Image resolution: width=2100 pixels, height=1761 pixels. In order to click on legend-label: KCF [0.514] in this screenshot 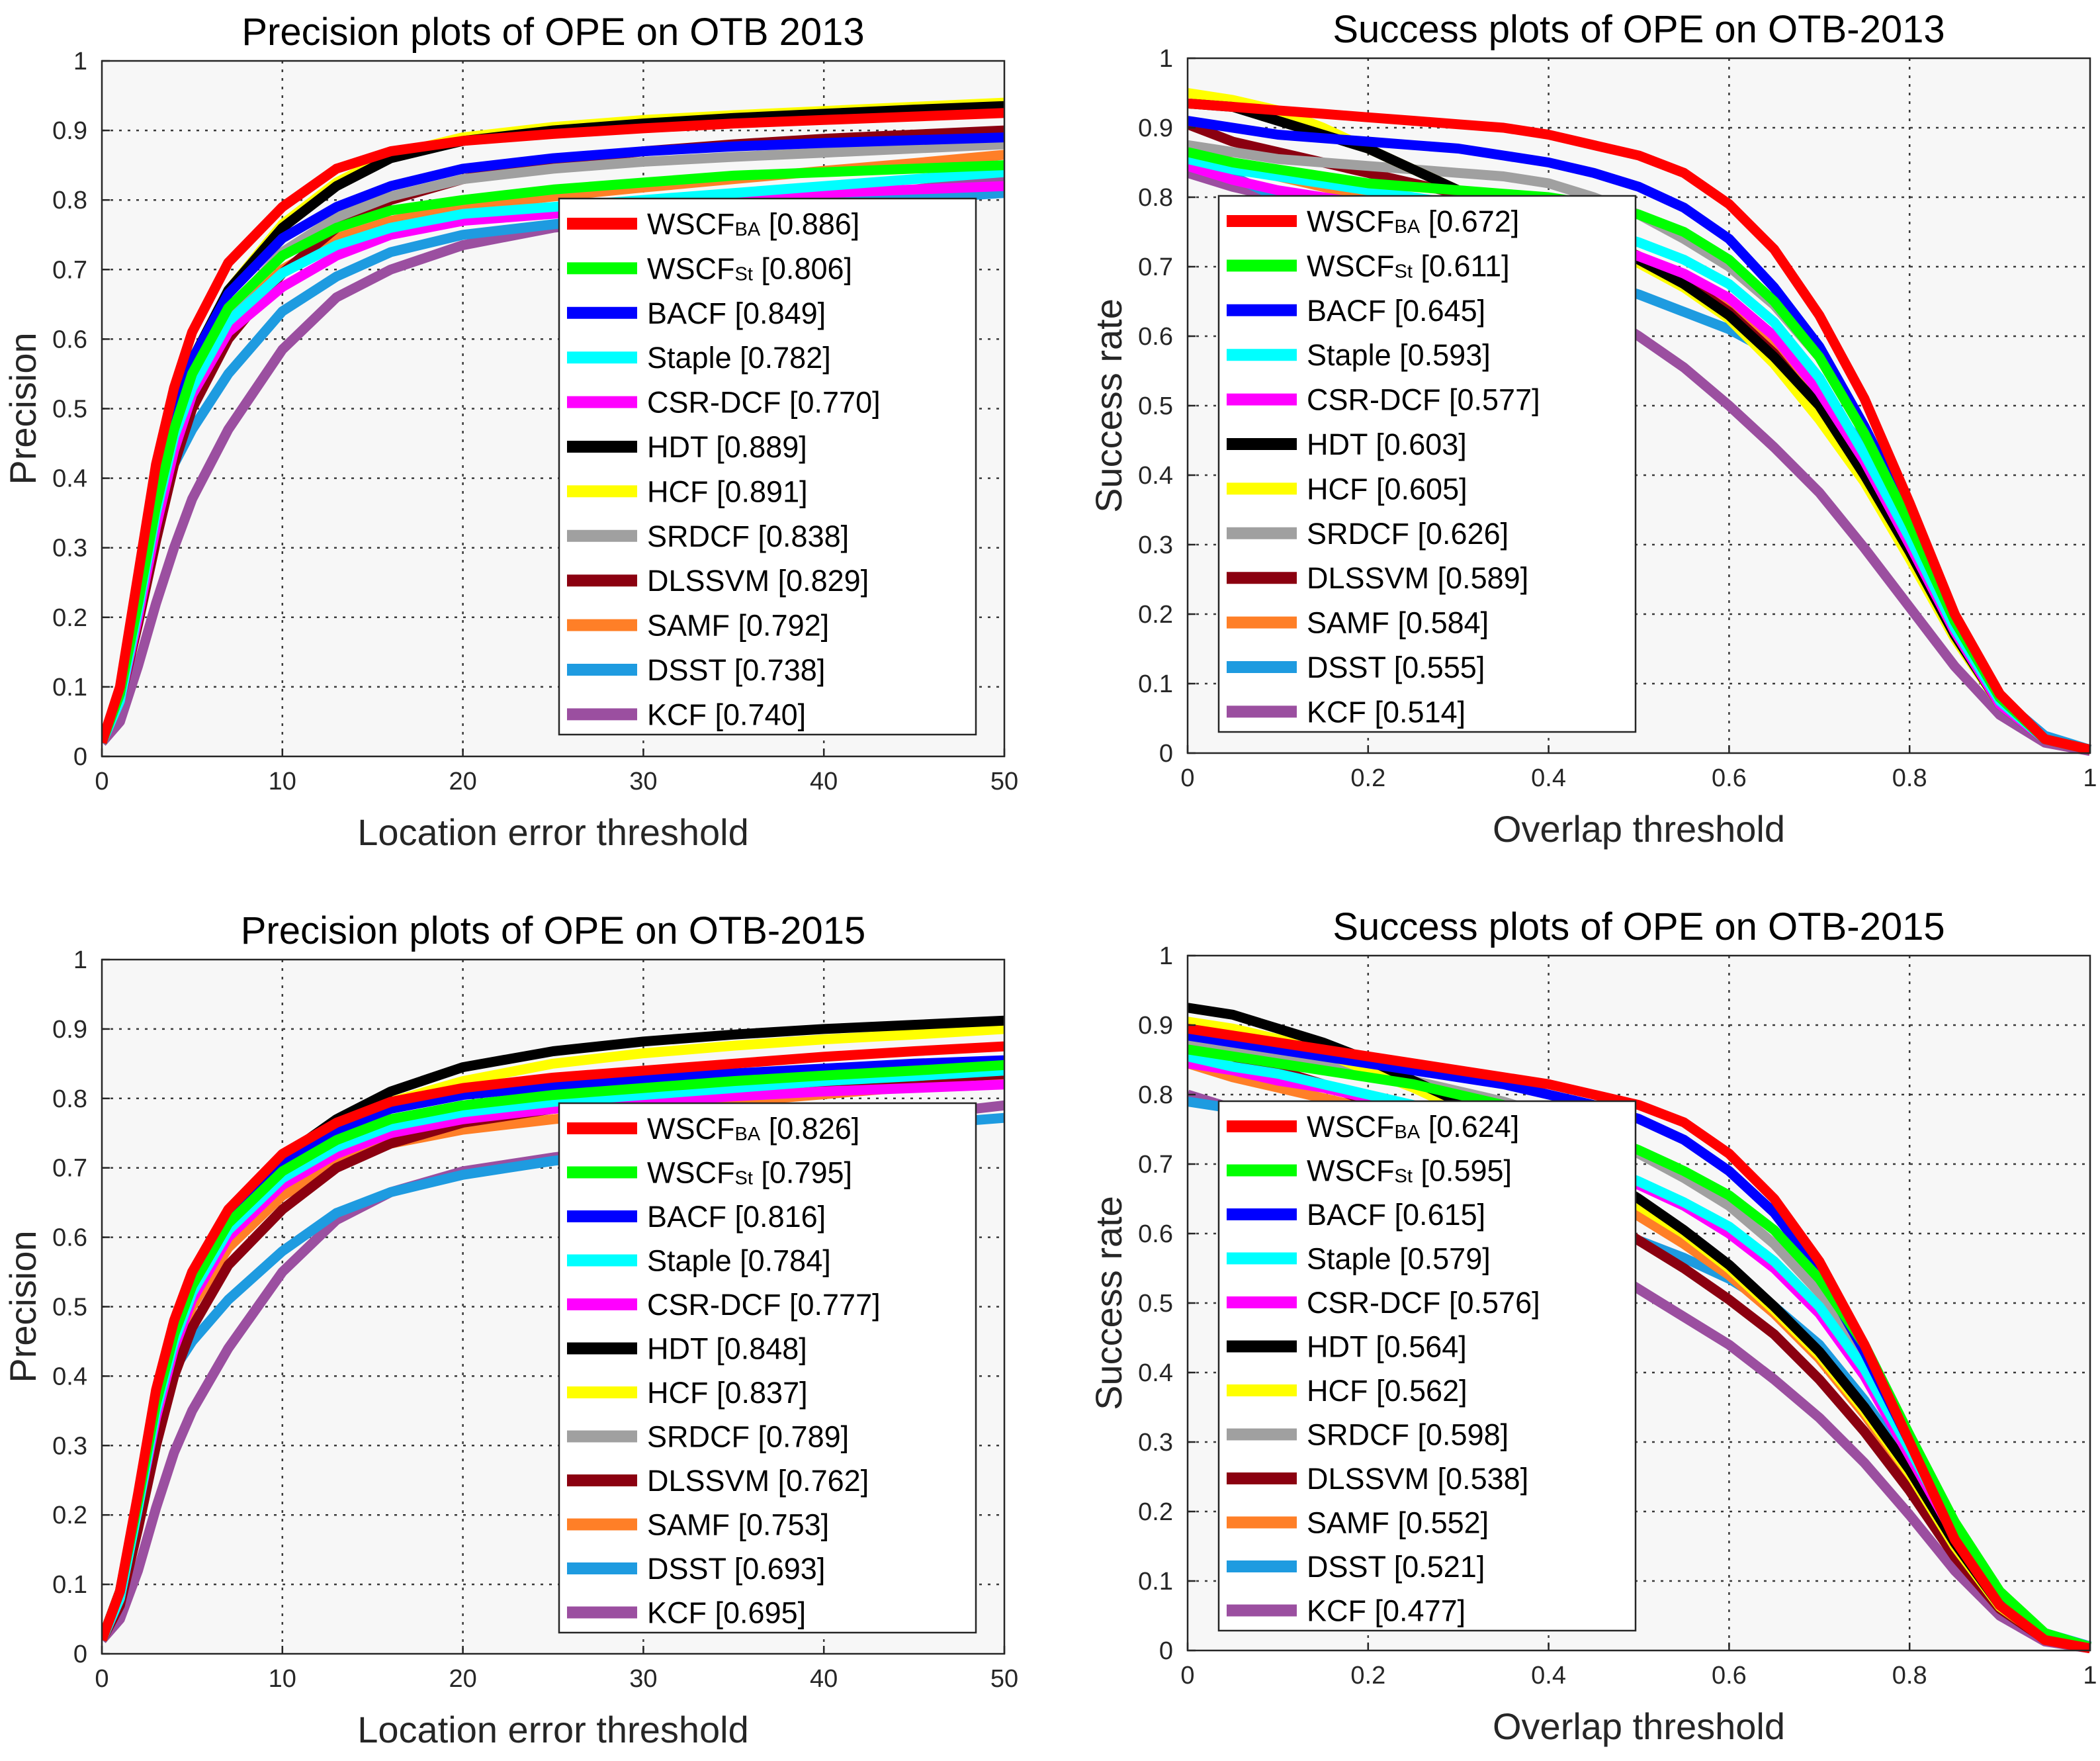, I will do `click(1386, 712)`.